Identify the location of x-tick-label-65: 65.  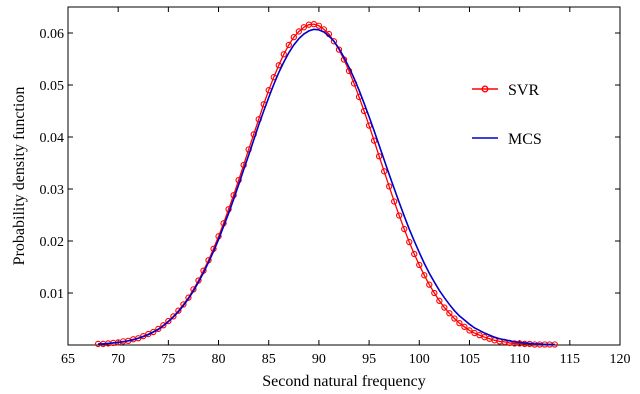
(68, 359).